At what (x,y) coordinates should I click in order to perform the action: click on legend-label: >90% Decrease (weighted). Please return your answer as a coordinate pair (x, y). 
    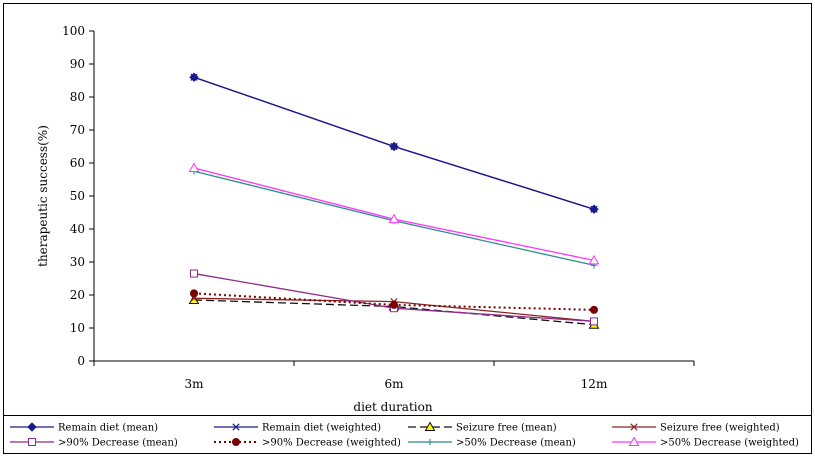
    Looking at the image, I should click on (331, 443).